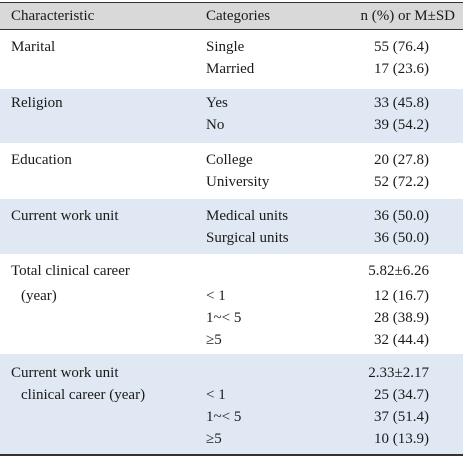  Describe the element at coordinates (398, 373) in the screenshot. I see `summary-value: 2.33±2.17` at that location.